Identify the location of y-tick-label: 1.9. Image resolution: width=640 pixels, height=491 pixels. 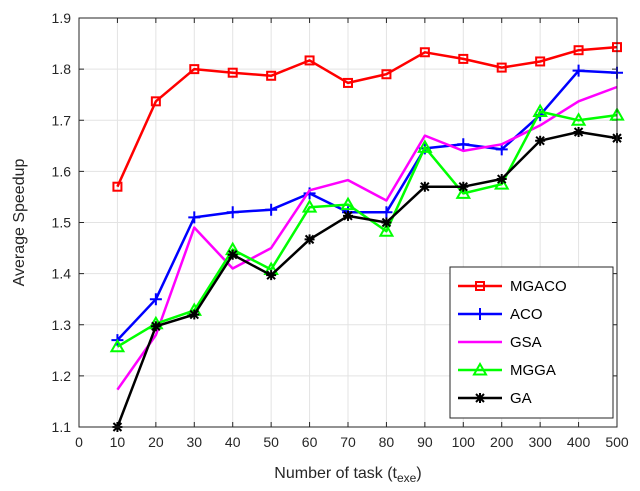
(62, 18).